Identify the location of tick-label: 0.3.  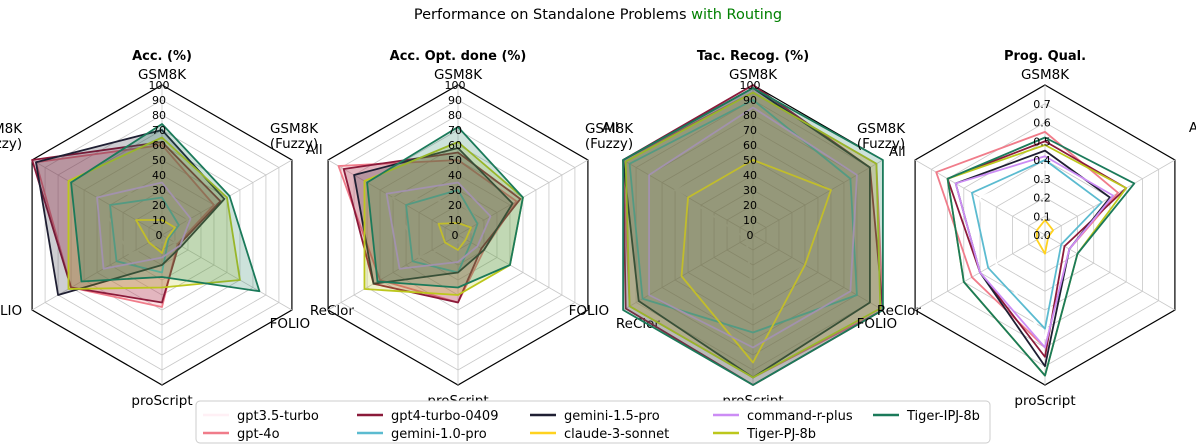
(1042, 179).